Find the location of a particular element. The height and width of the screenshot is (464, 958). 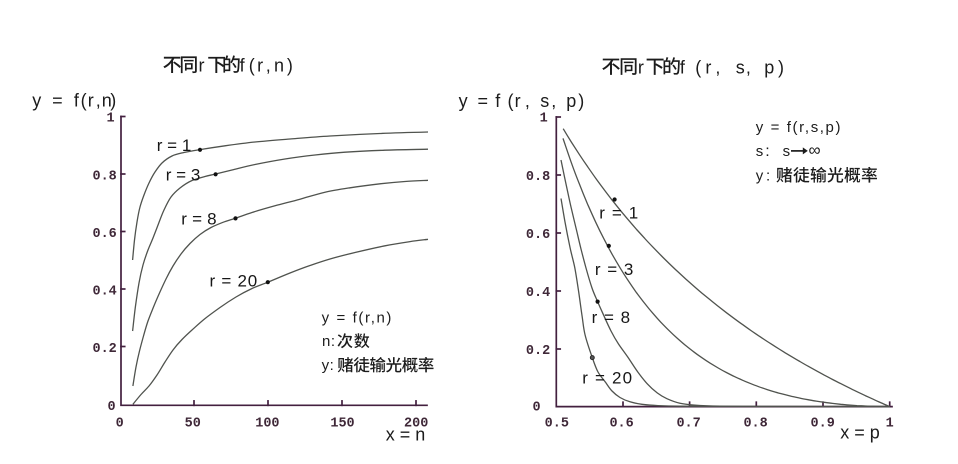

svg-text: 0.5 is located at coordinates (557, 424).